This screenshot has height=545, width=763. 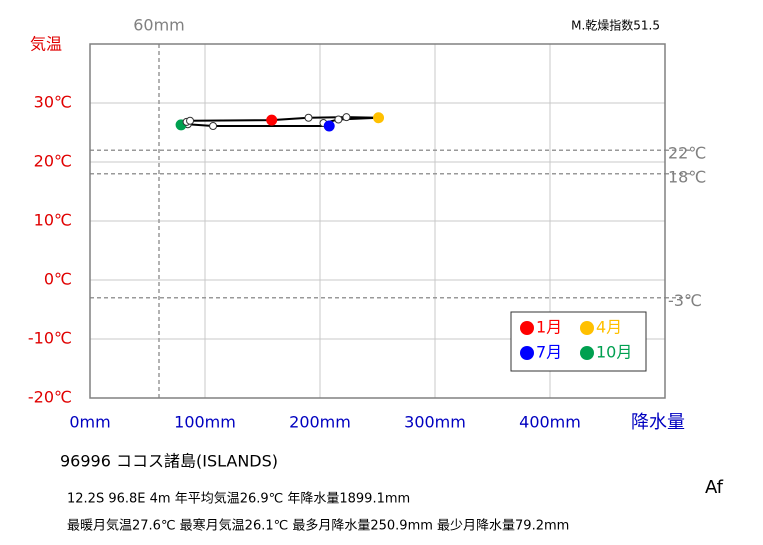 What do you see at coordinates (53, 102) in the screenshot?
I see `y-tick-label: 30℃` at bounding box center [53, 102].